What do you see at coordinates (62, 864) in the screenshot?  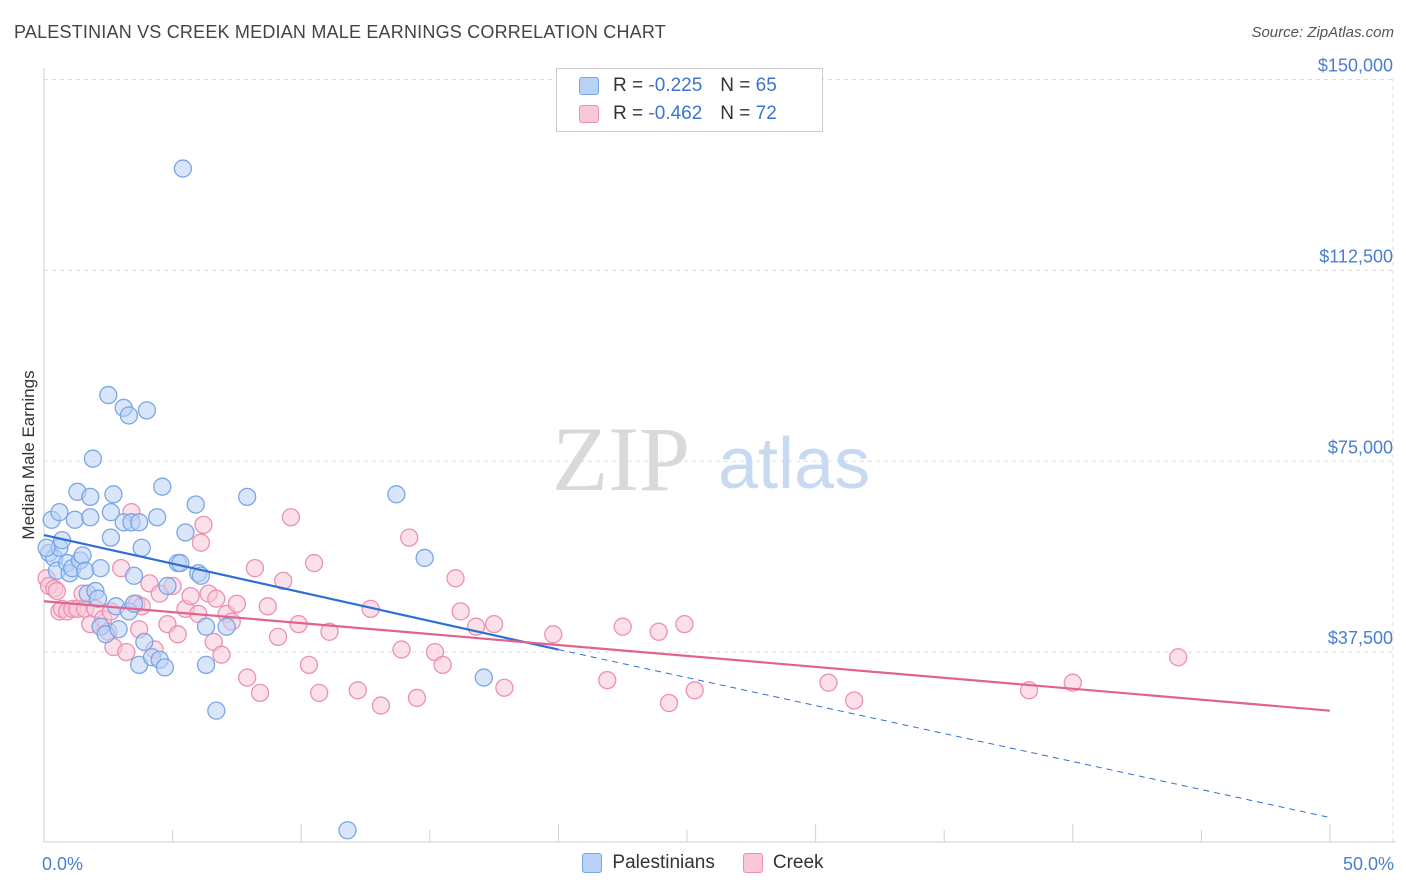 I see `x-tick-label: 0.0%` at bounding box center [62, 864].